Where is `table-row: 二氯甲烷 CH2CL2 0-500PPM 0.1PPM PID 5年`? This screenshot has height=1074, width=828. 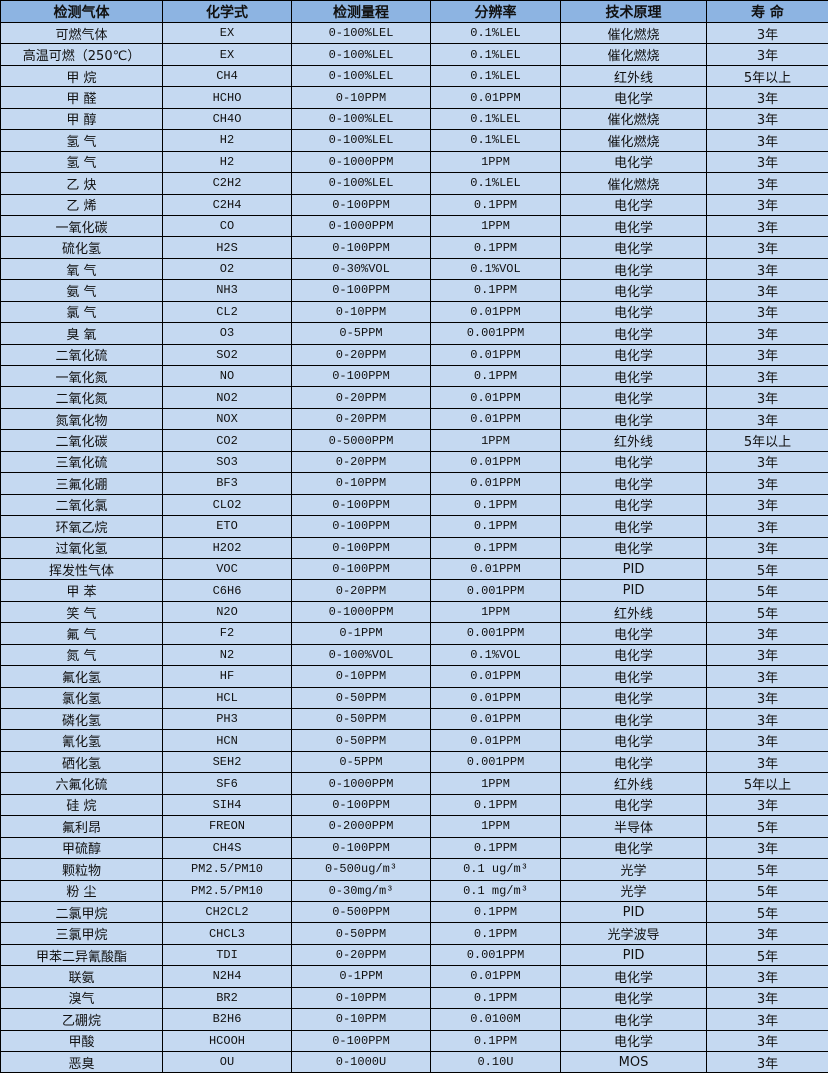
table-row: 二氯甲烷 CH2CL2 0-500PPM 0.1PPM PID 5年 is located at coordinates (414, 912).